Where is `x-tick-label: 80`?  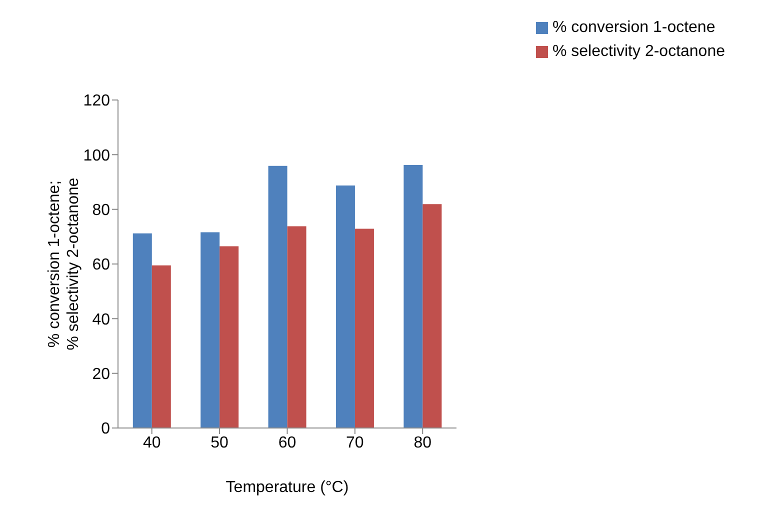 x-tick-label: 80 is located at coordinates (423, 443).